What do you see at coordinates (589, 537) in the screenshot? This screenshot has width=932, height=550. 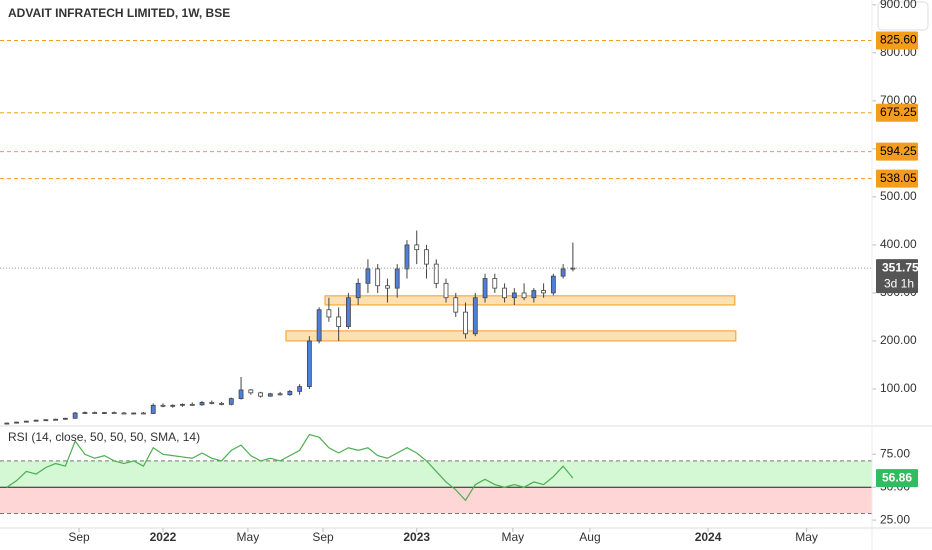 I see `x-tick-label: Aug` at bounding box center [589, 537].